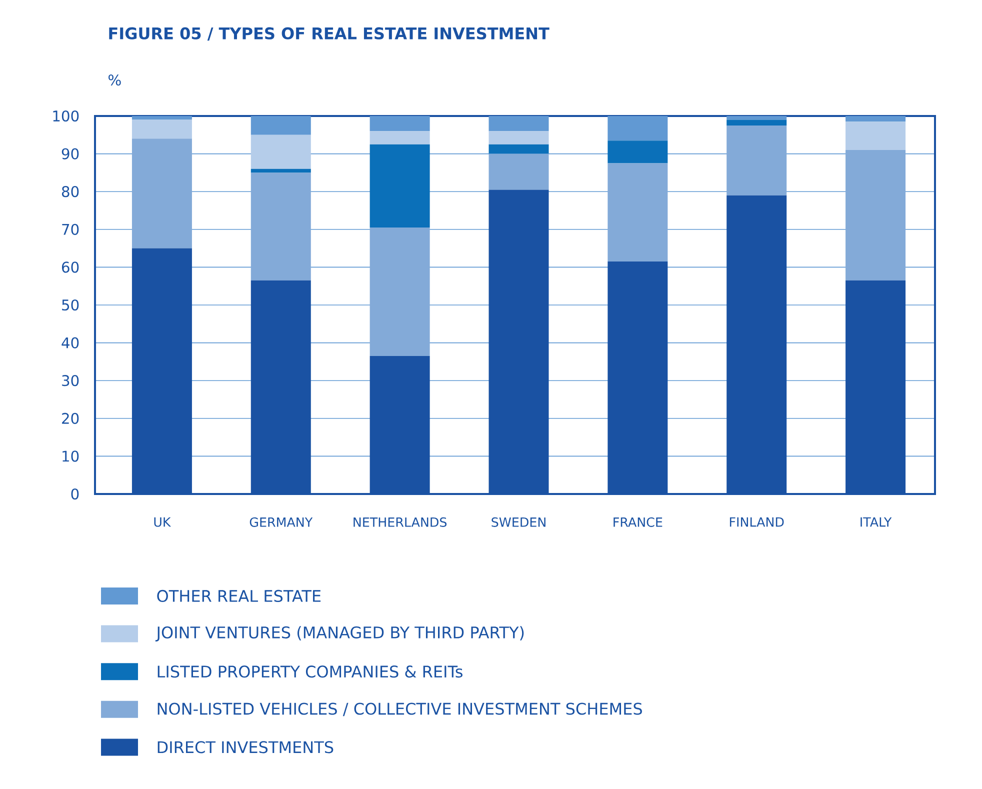 The width and height of the screenshot is (982, 789). Describe the element at coordinates (757, 522) in the screenshot. I see `x-tick-label: FINLAND` at that location.